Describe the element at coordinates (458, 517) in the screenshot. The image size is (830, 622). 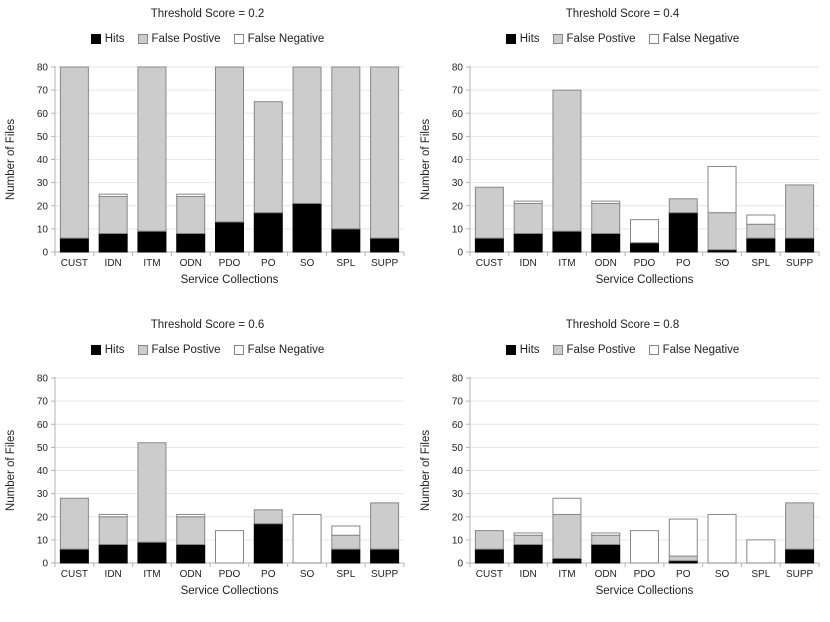
I see `y-tick-label: 20` at that location.